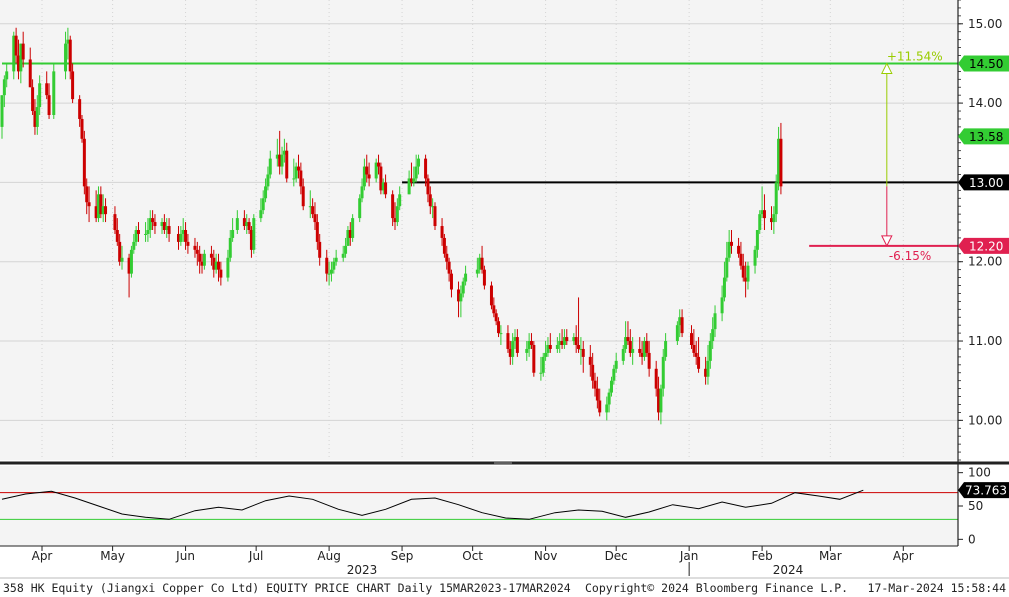 This screenshot has width=1009, height=597. What do you see at coordinates (716, 588) in the screenshot?
I see `footer-copyright: Copyright© 2024 Bloomberg Finance L.P.` at bounding box center [716, 588].